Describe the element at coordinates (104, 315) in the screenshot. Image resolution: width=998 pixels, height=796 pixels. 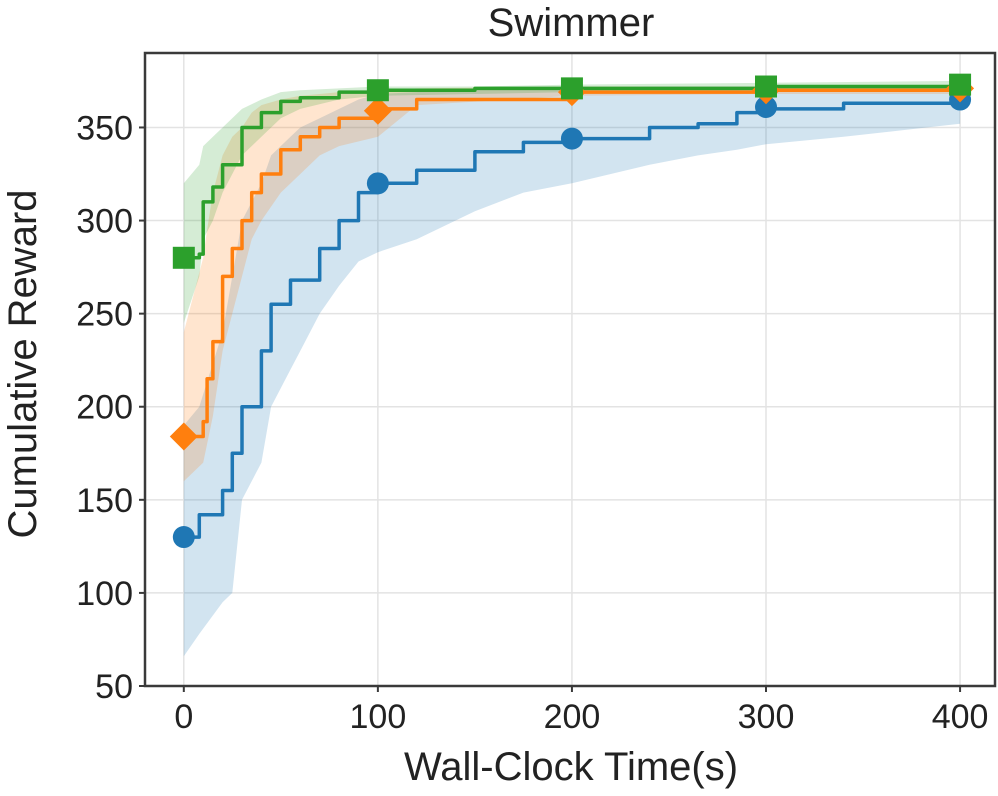
I see `y-tick-label: 250` at that location.